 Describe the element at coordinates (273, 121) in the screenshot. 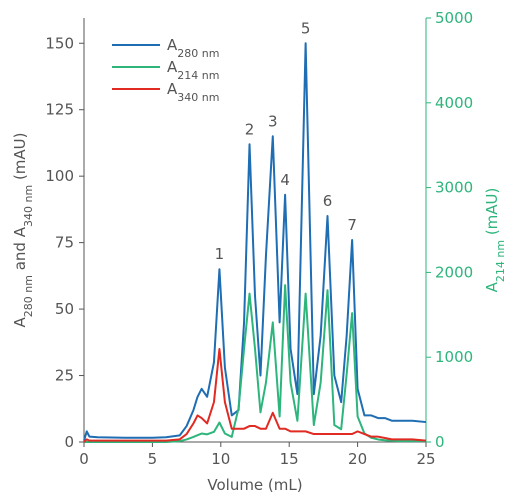

I see `peak-label: 3` at that location.